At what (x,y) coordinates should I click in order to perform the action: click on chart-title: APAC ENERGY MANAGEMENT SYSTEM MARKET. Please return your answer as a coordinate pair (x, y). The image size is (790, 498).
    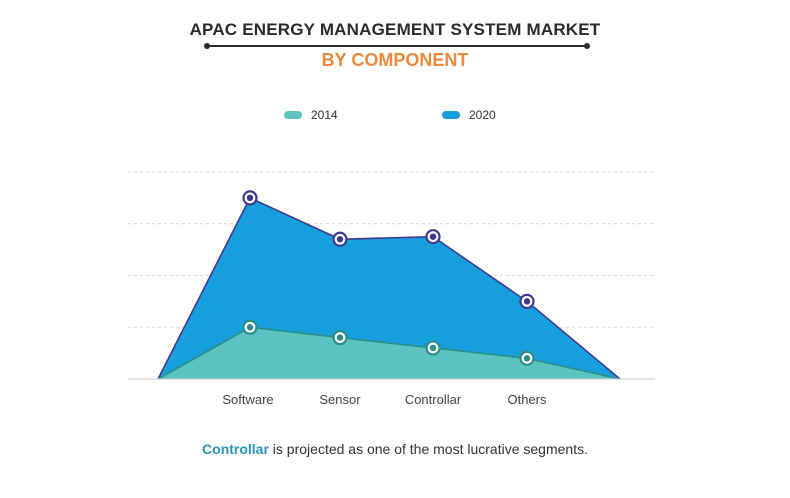
    Looking at the image, I should click on (395, 29).